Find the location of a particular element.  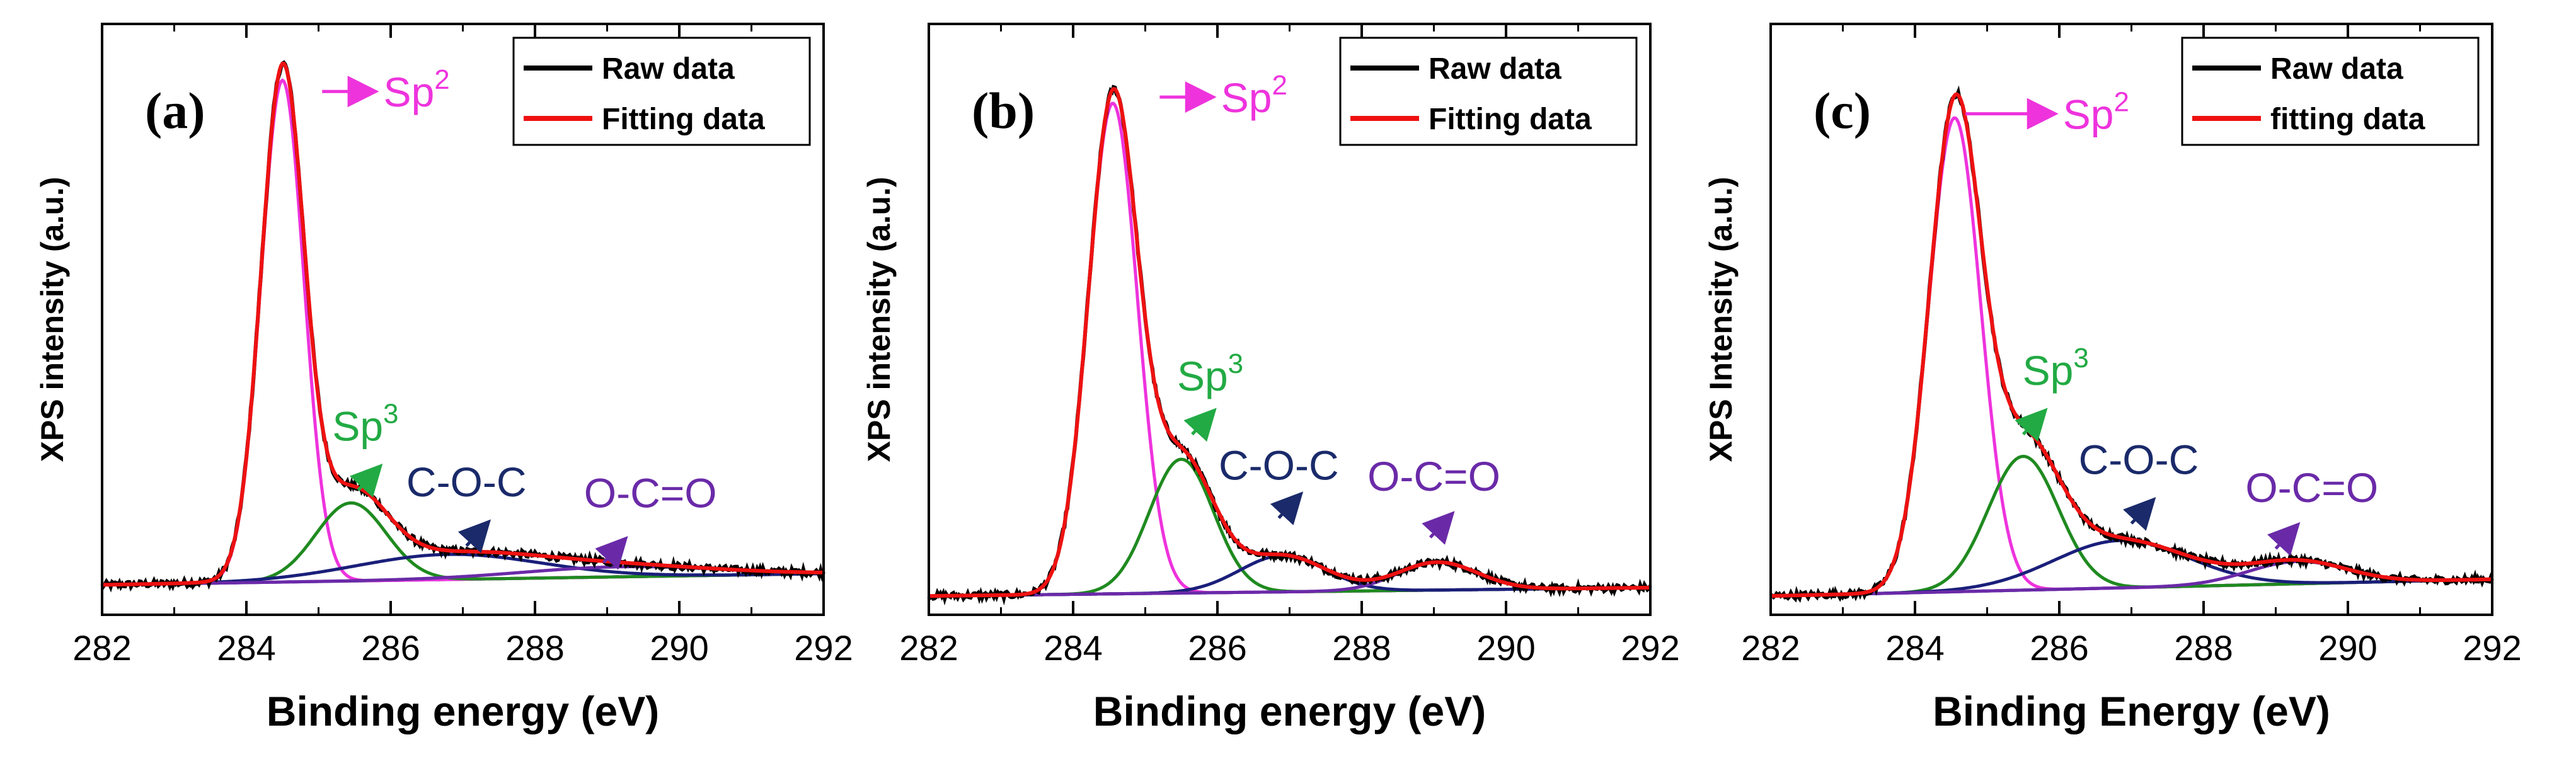

panel-label: (b) is located at coordinates (1003, 110).